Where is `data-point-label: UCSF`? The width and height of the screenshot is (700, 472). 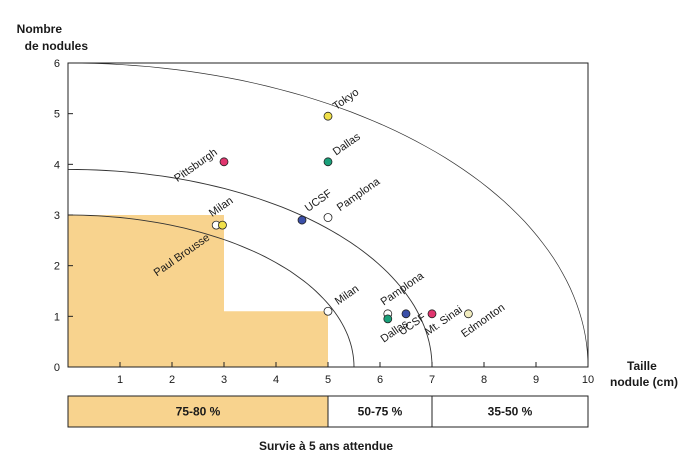
data-point-label: UCSF is located at coordinates (319, 200).